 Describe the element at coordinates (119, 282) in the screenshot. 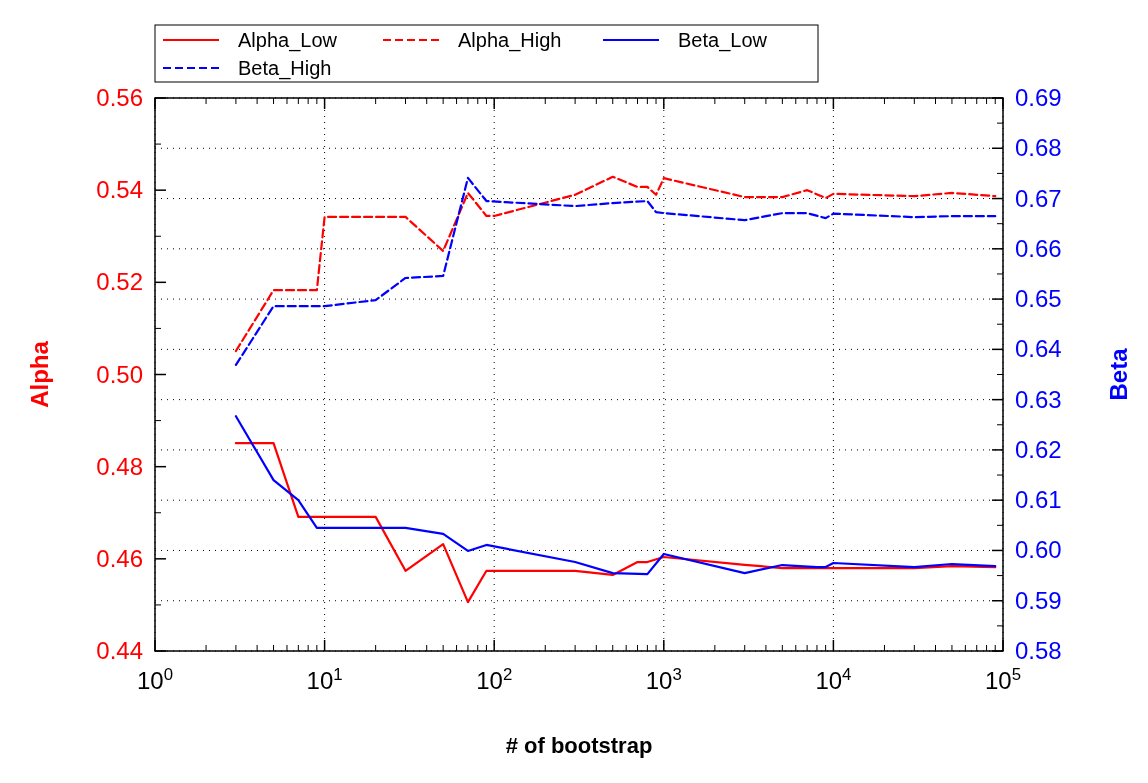

I see `y-tick-label: 0.52` at that location.